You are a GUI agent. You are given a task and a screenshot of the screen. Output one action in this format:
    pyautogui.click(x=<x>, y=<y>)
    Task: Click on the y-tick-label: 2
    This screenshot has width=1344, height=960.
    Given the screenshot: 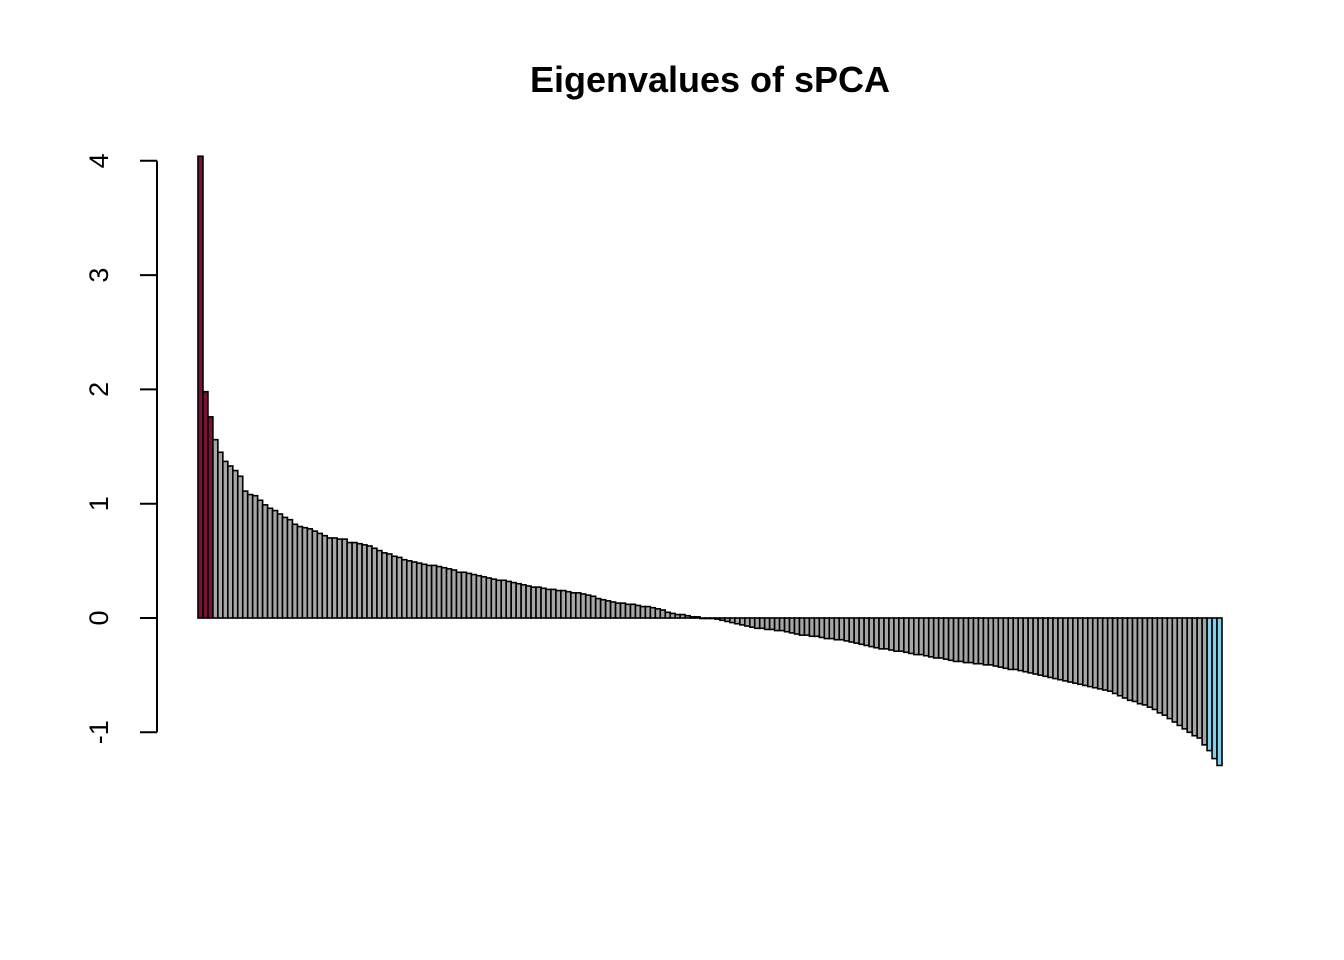 What is the action you would take?
    pyautogui.click(x=99, y=389)
    